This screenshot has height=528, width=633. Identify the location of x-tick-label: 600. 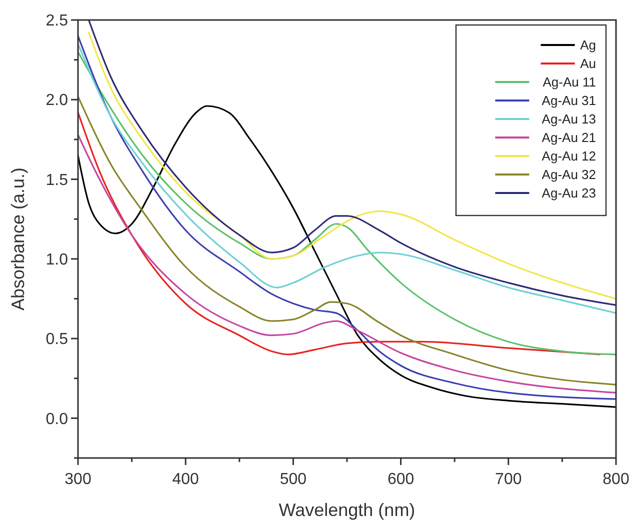
(400, 479).